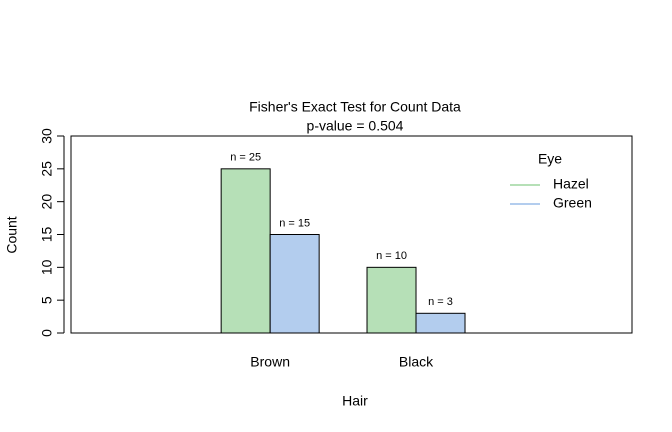  Describe the element at coordinates (47, 333) in the screenshot. I see `y-tick-label: 0` at that location.